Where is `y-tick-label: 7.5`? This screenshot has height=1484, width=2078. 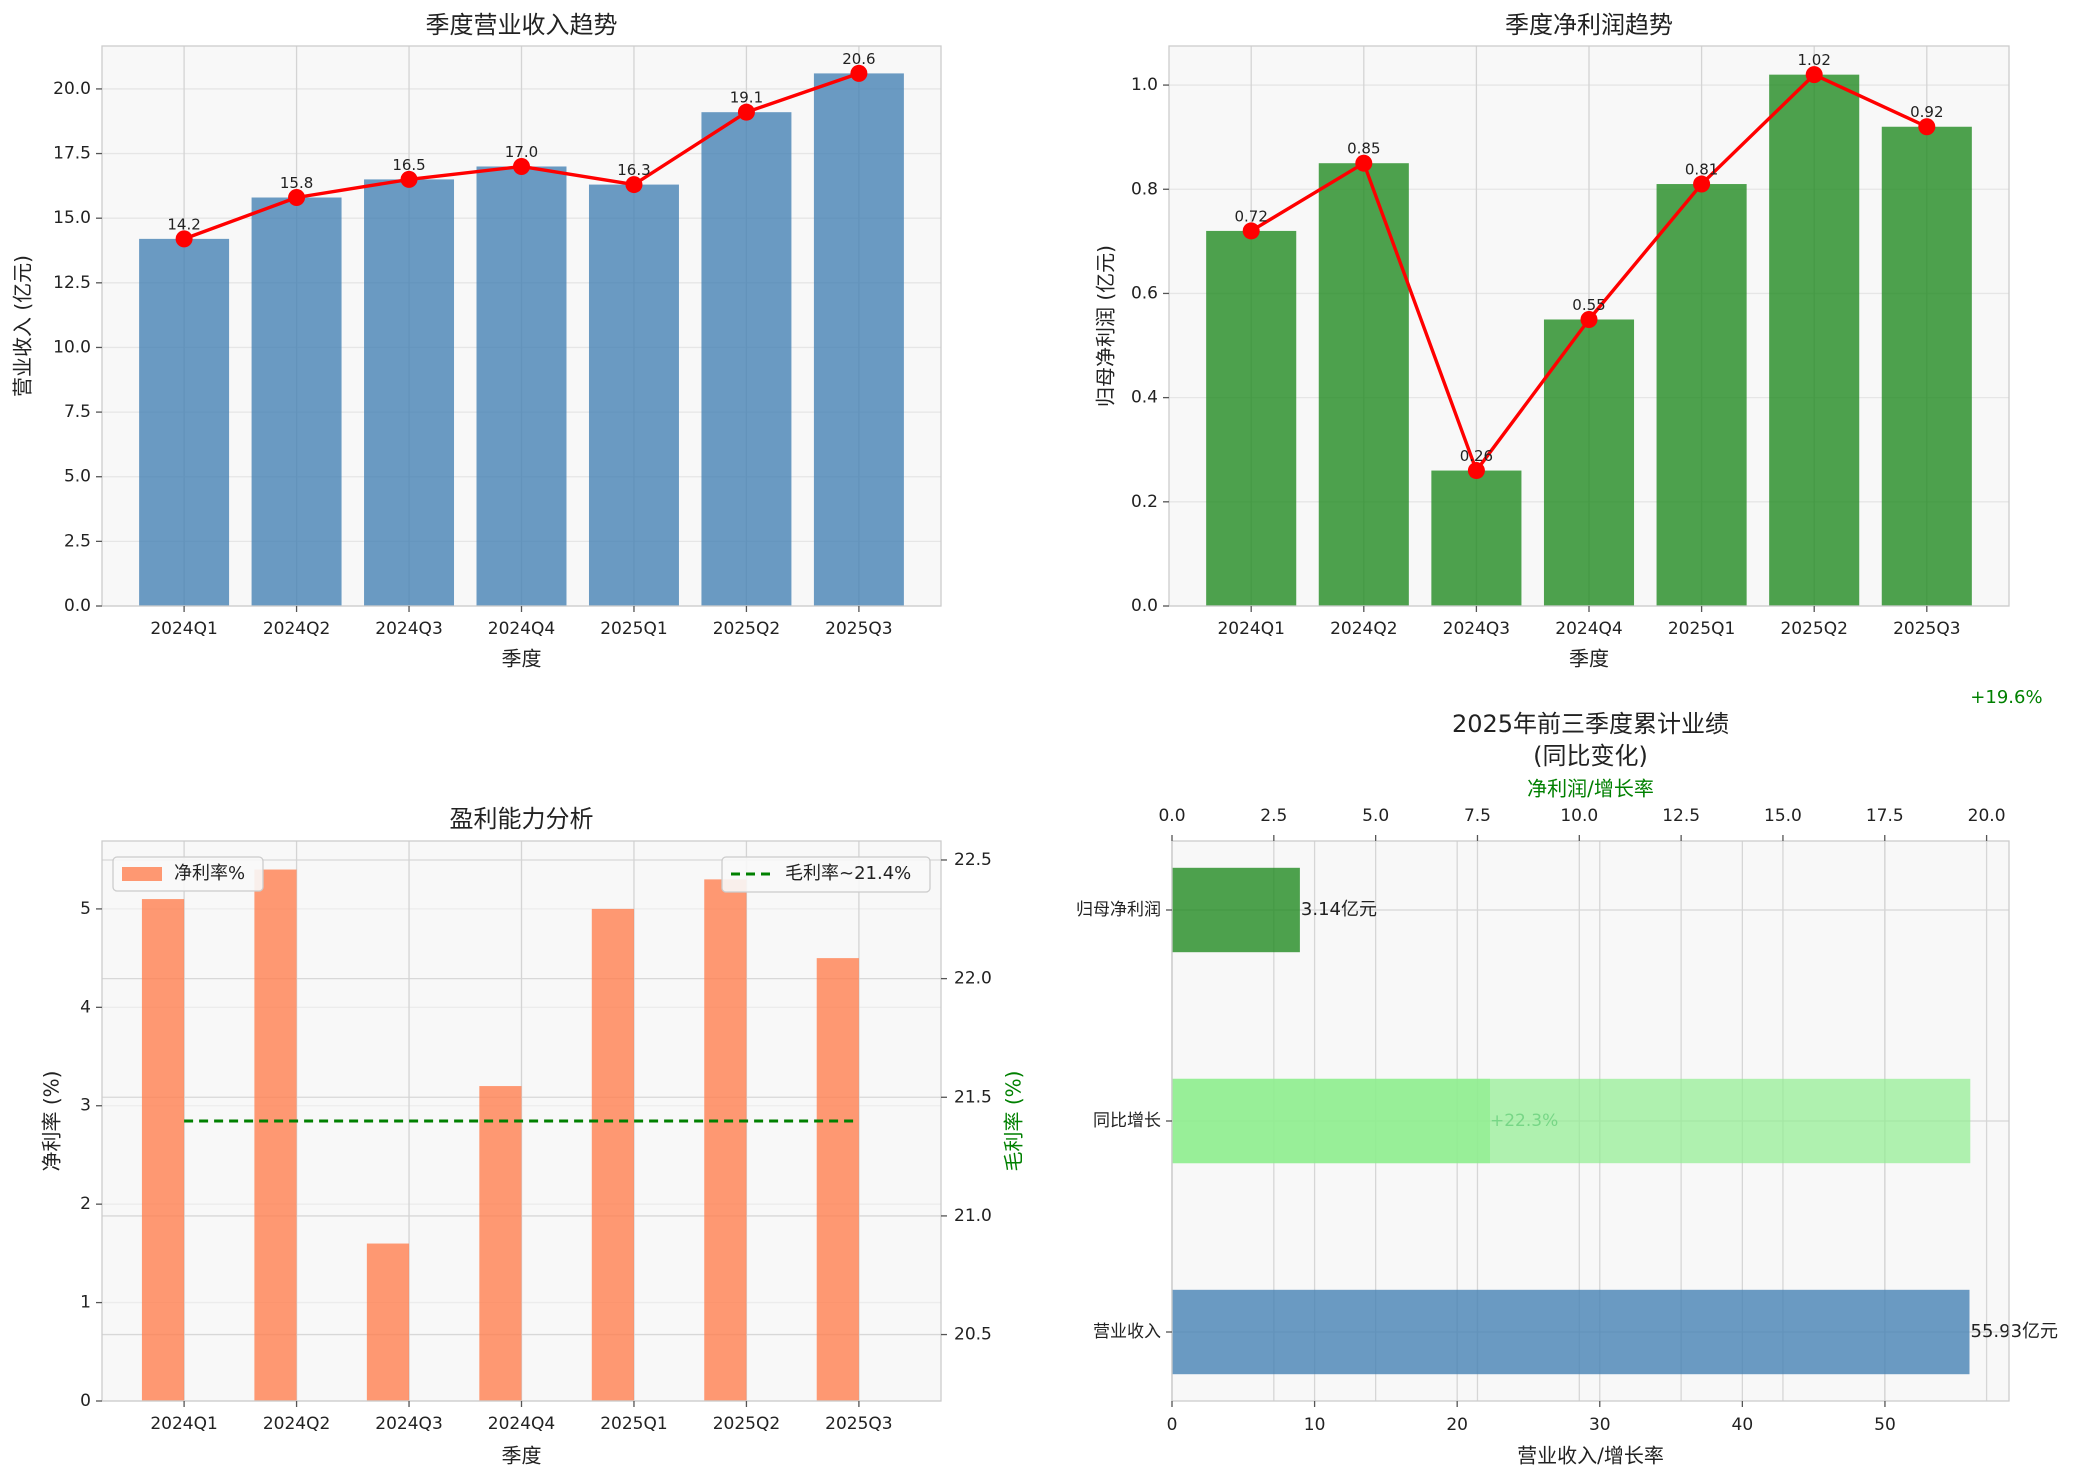 y-tick-label: 7.5 is located at coordinates (77, 412).